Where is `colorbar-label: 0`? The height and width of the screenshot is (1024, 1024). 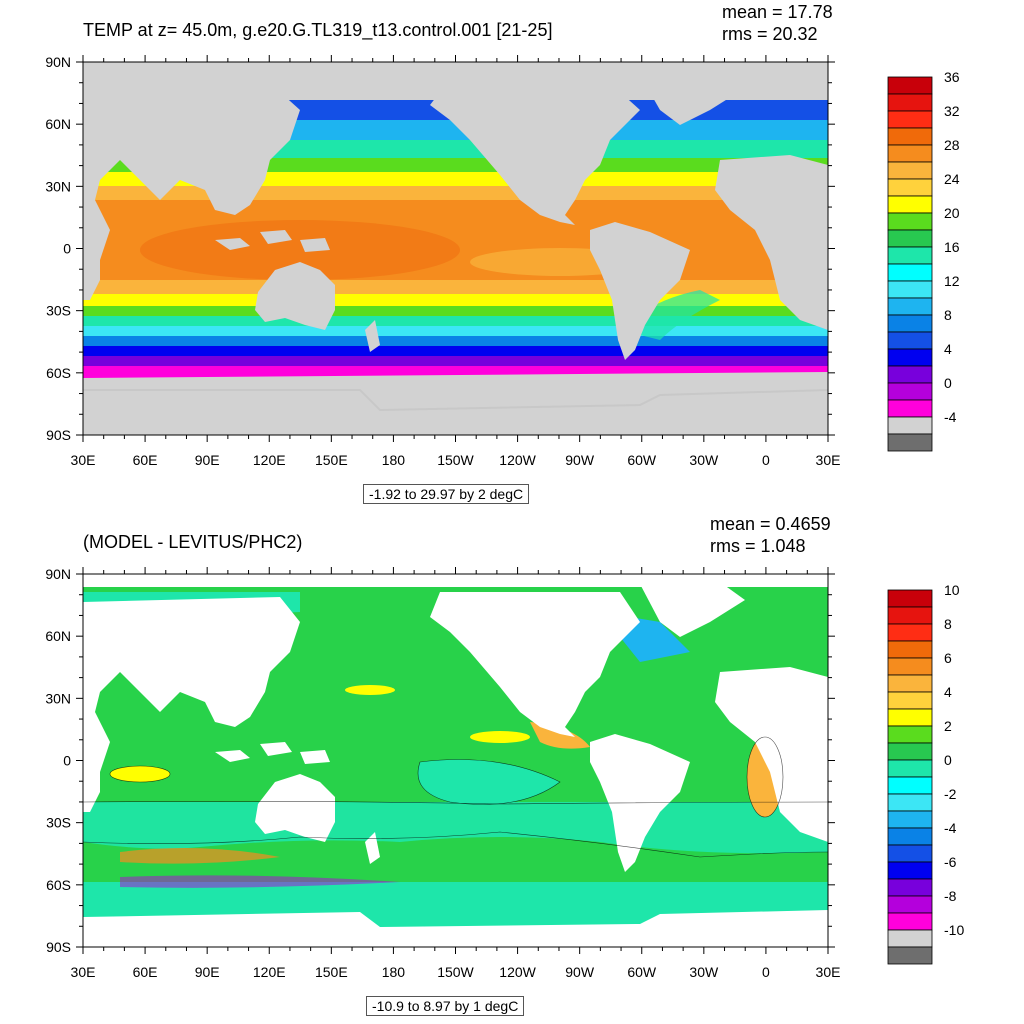 colorbar-label: 0 is located at coordinates (948, 383).